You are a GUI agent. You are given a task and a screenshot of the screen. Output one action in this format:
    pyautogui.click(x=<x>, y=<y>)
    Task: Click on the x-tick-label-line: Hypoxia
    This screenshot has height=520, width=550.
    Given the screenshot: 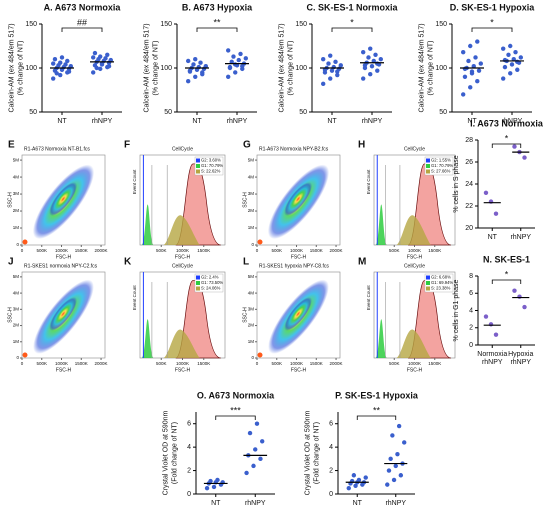 What is the action you would take?
    pyautogui.click(x=520, y=354)
    